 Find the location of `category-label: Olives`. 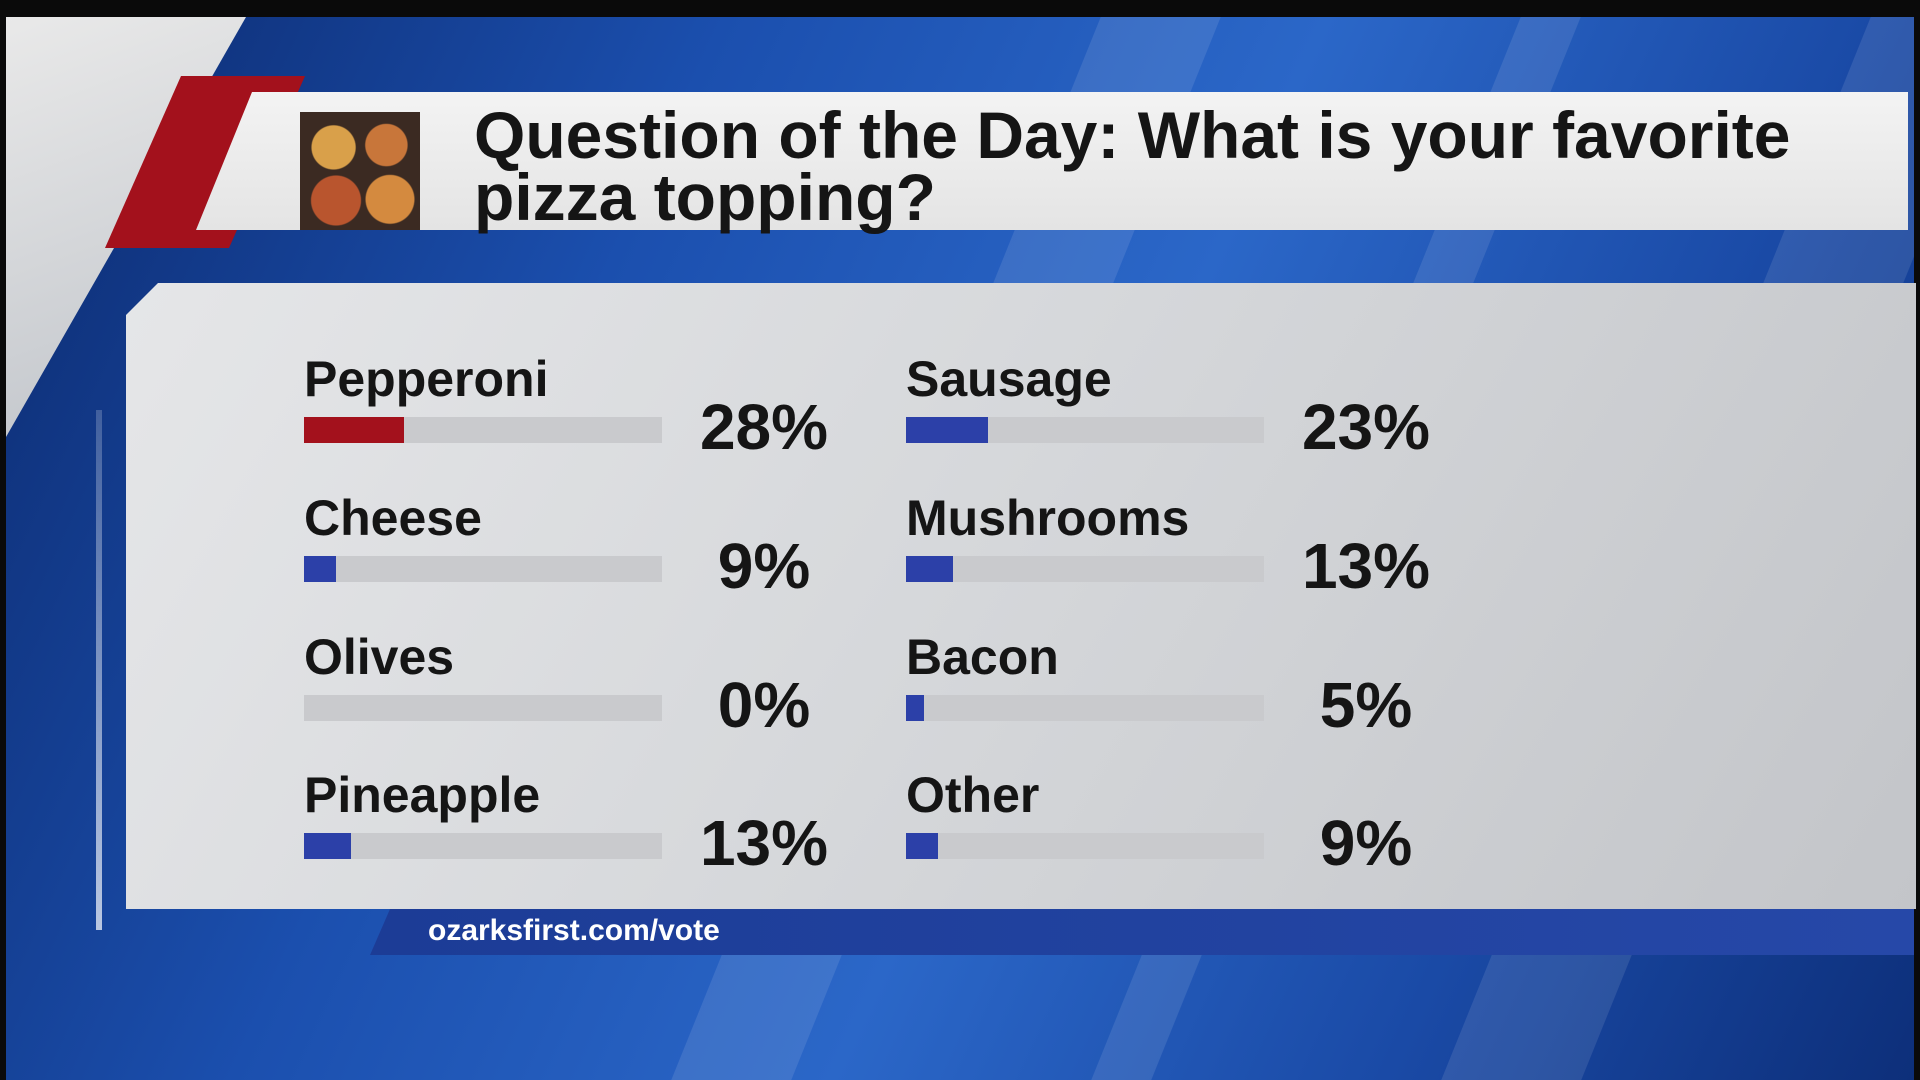

category-label: Olives is located at coordinates (379, 657).